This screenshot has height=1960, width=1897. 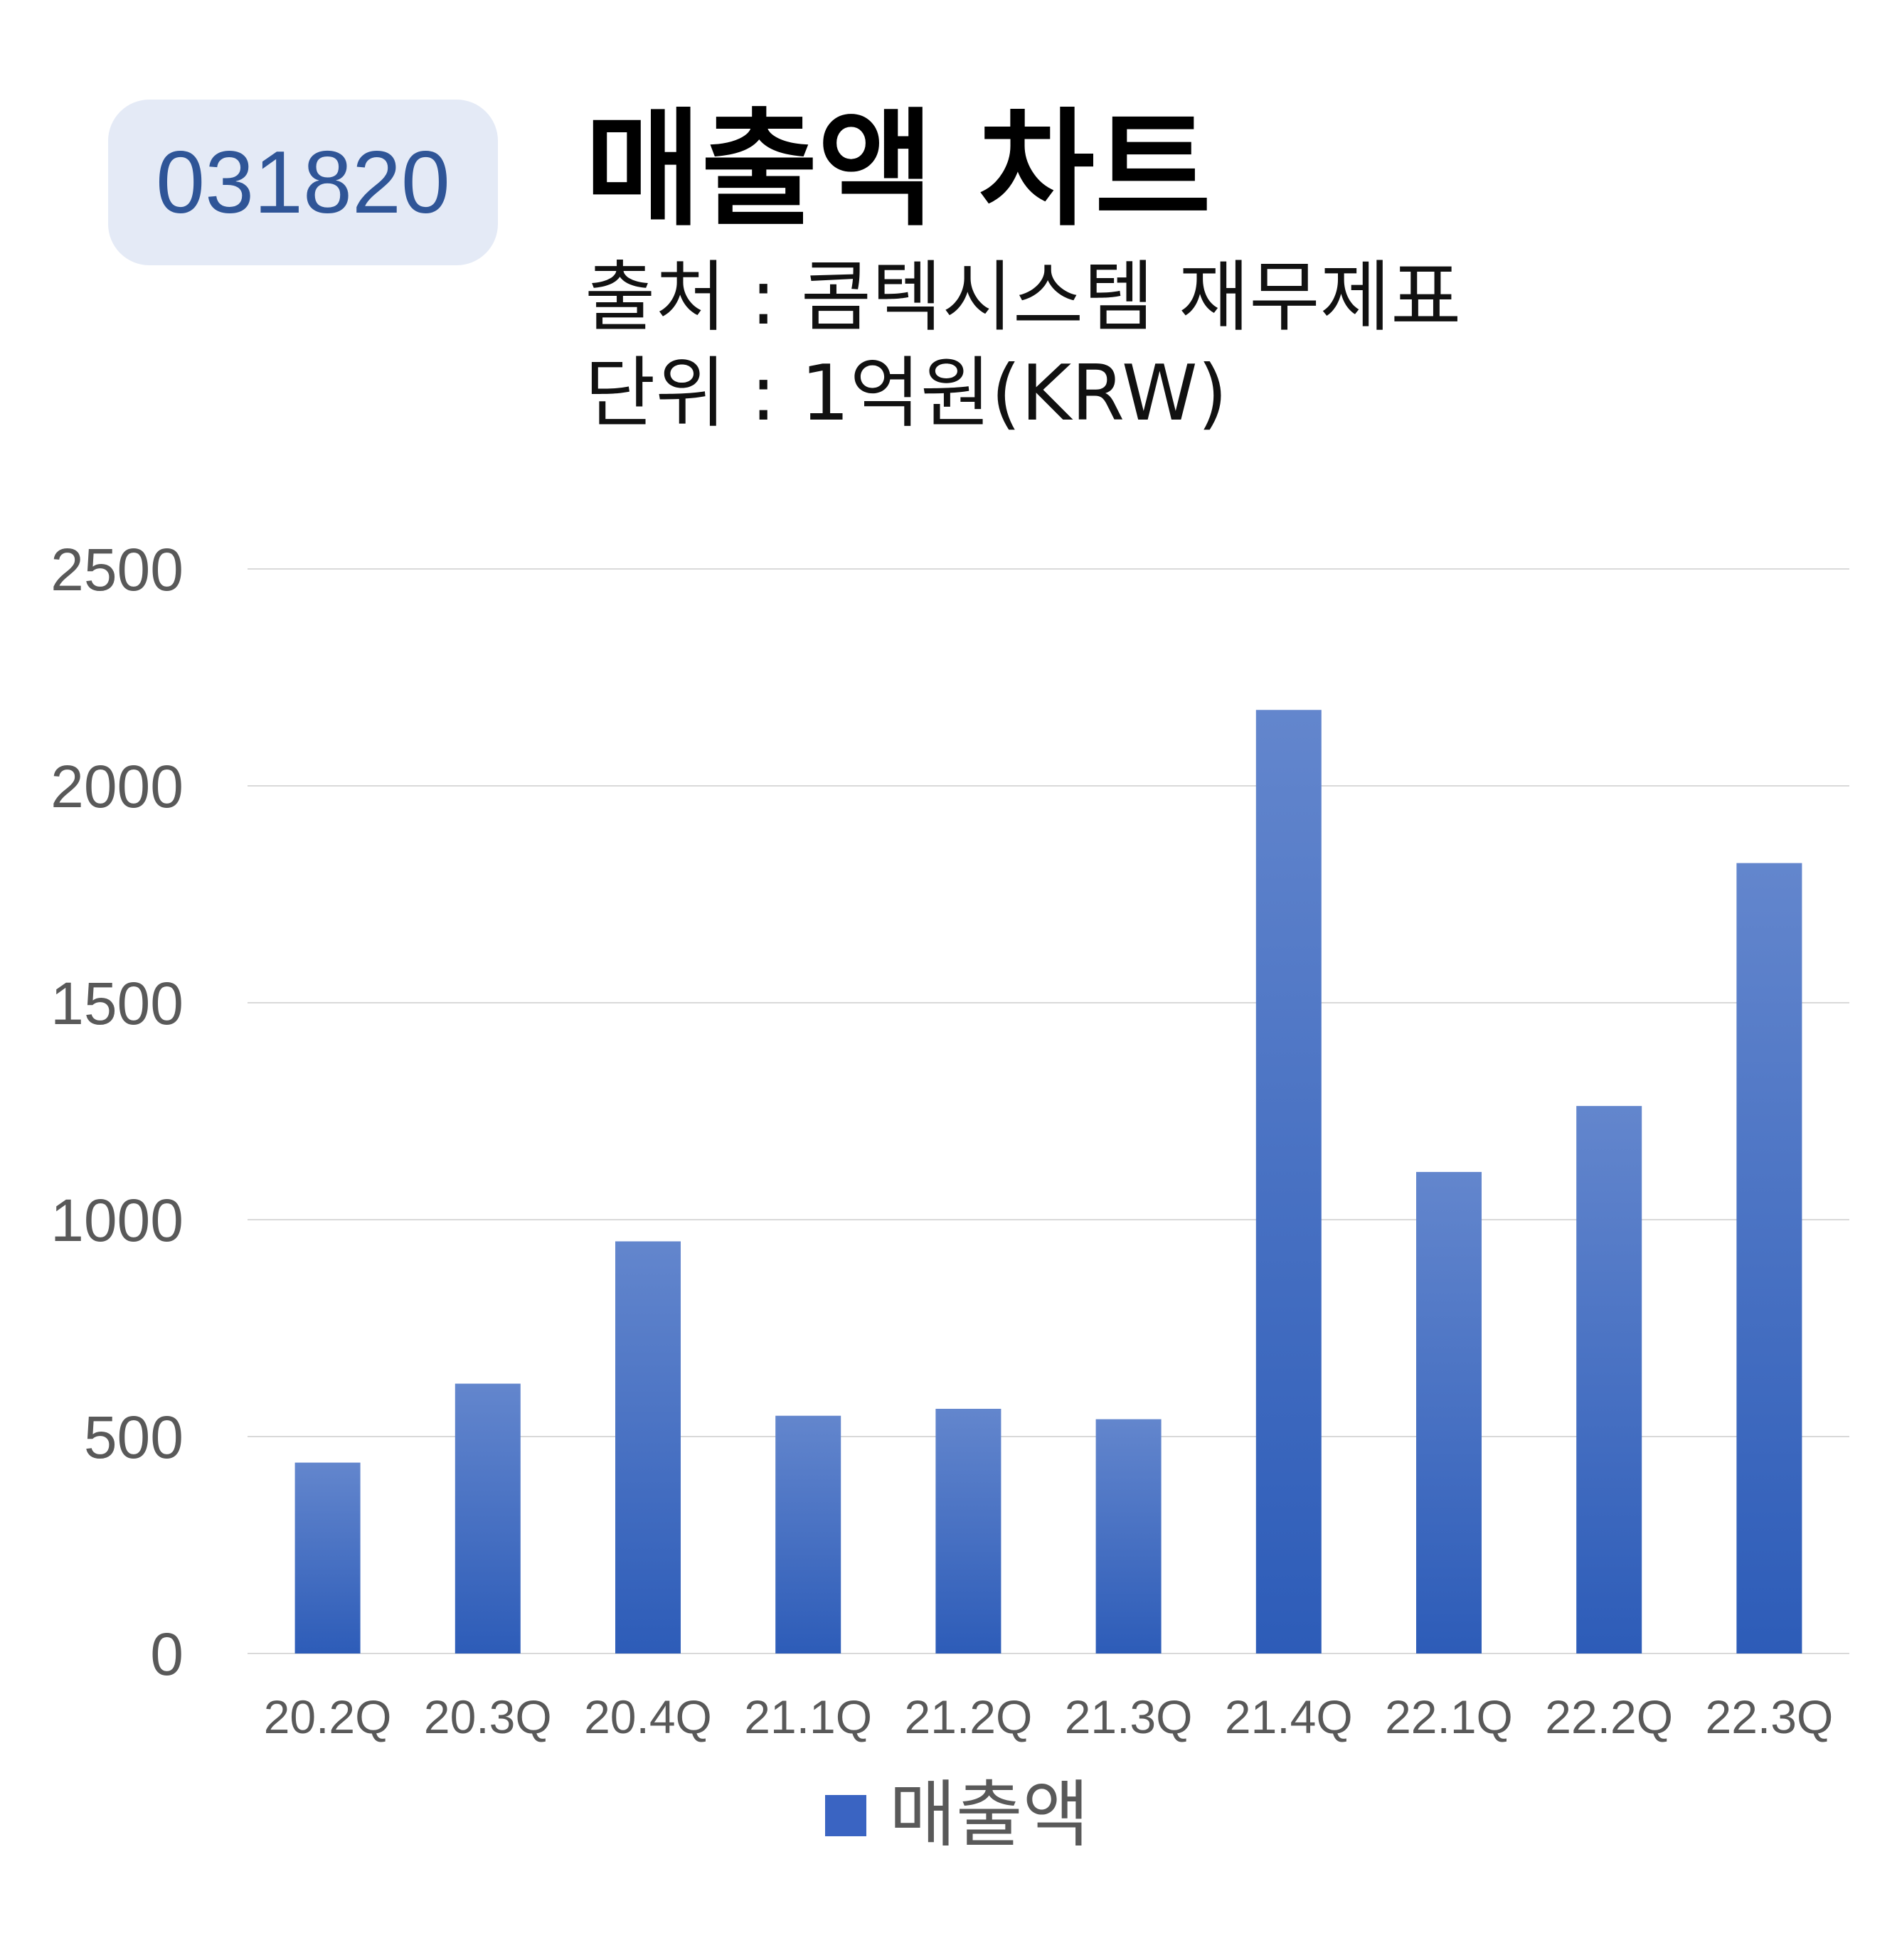 What do you see at coordinates (167, 1654) in the screenshot?
I see `y-tick-label: 0` at bounding box center [167, 1654].